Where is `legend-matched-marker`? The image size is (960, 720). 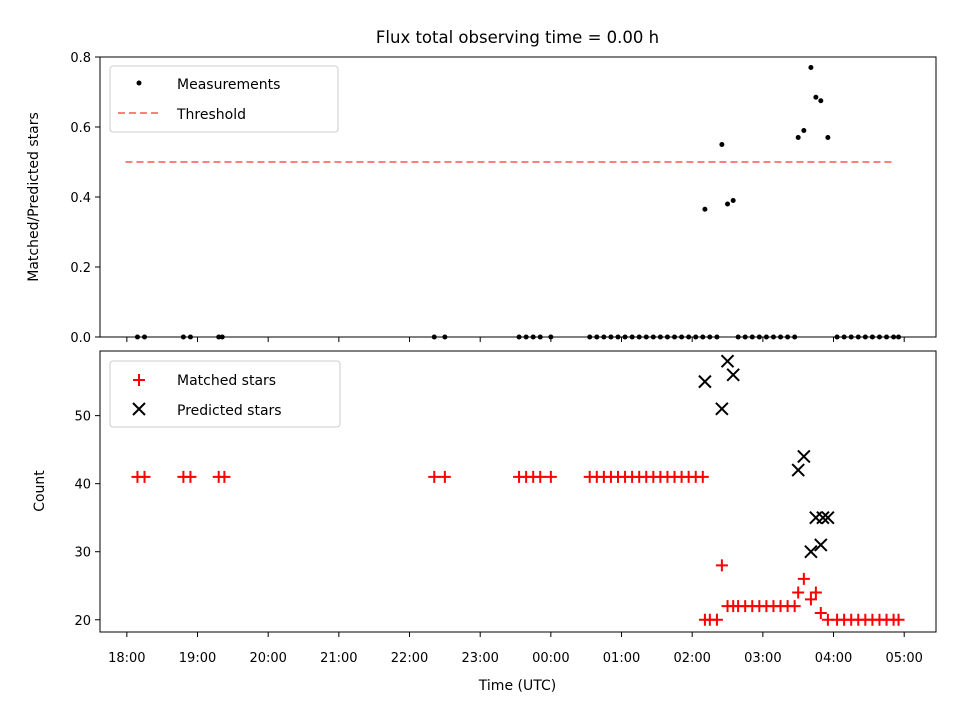
legend-matched-marker is located at coordinates (139, 380).